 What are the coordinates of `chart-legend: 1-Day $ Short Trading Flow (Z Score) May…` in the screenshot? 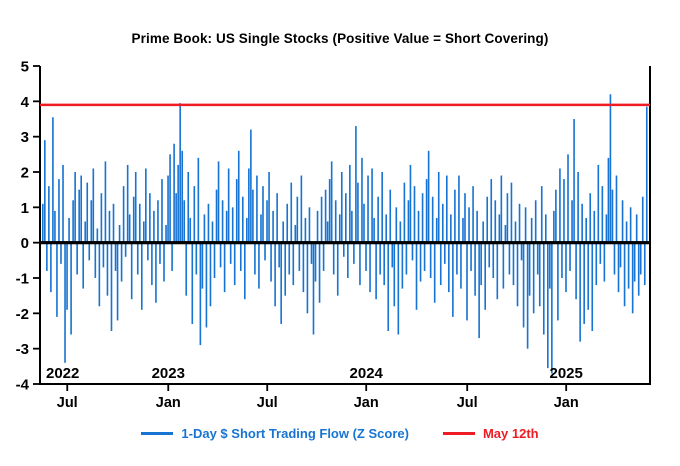 It's located at (340, 433).